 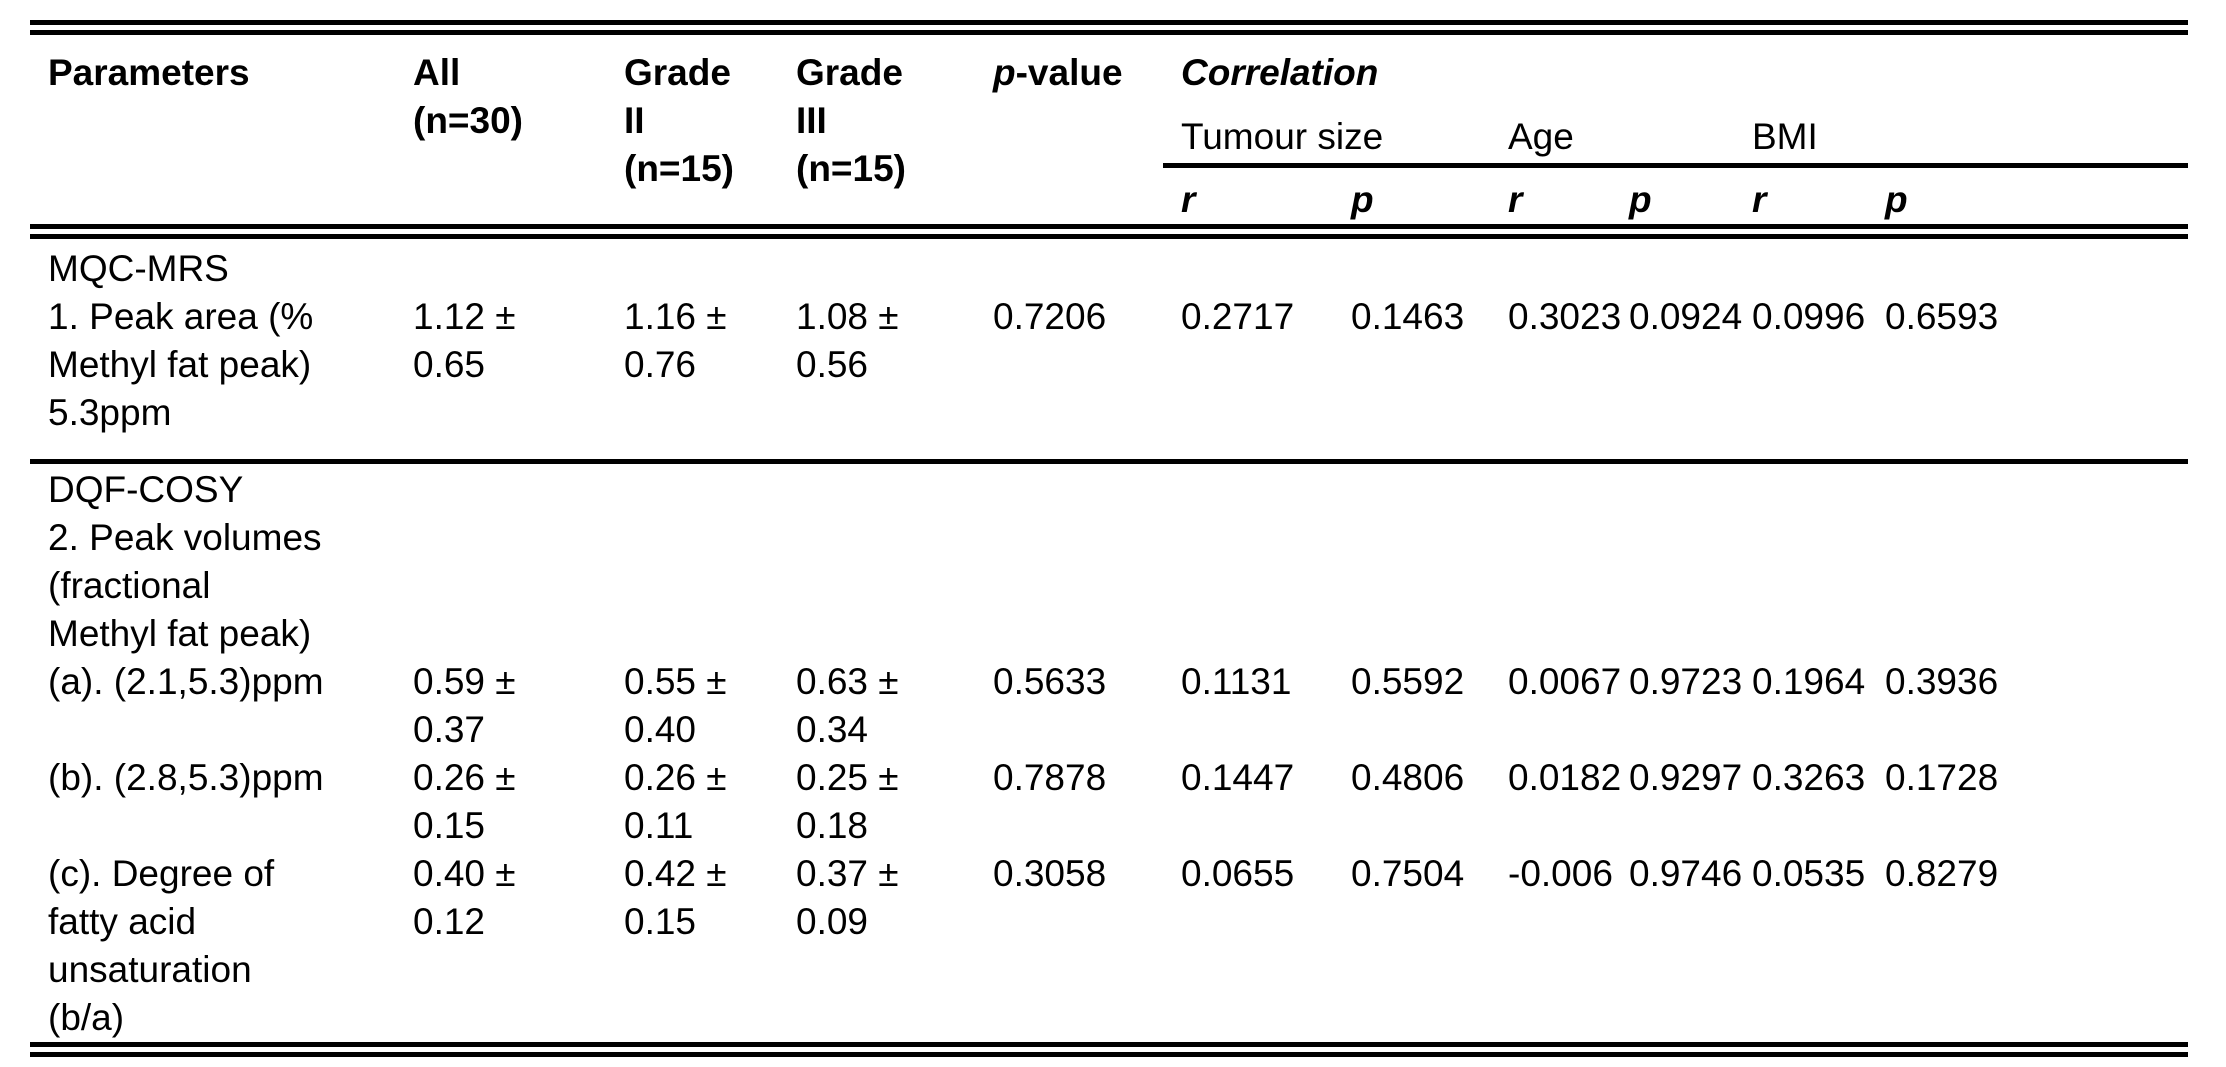 I want to click on all-cell: 1.12 ± 0.65, so click(x=464, y=340).